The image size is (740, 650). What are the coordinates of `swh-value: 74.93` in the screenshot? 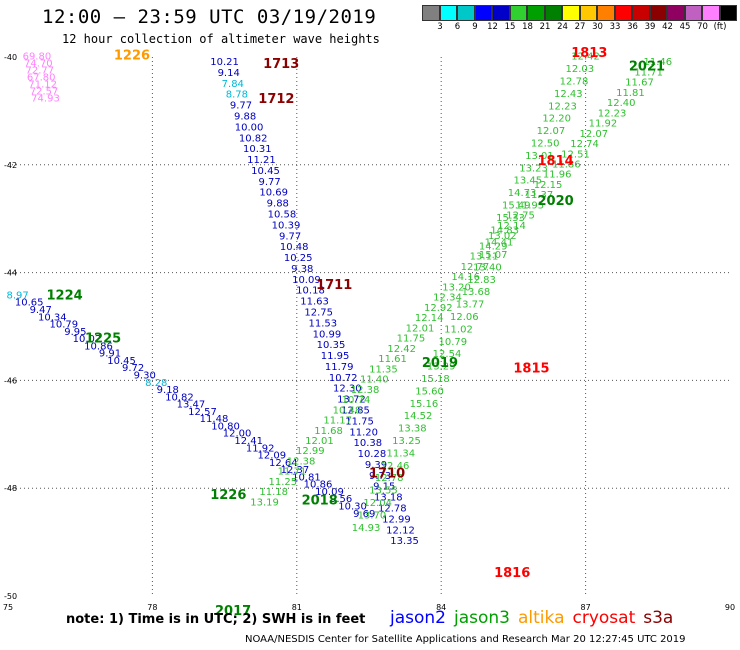 It's located at (45, 99).